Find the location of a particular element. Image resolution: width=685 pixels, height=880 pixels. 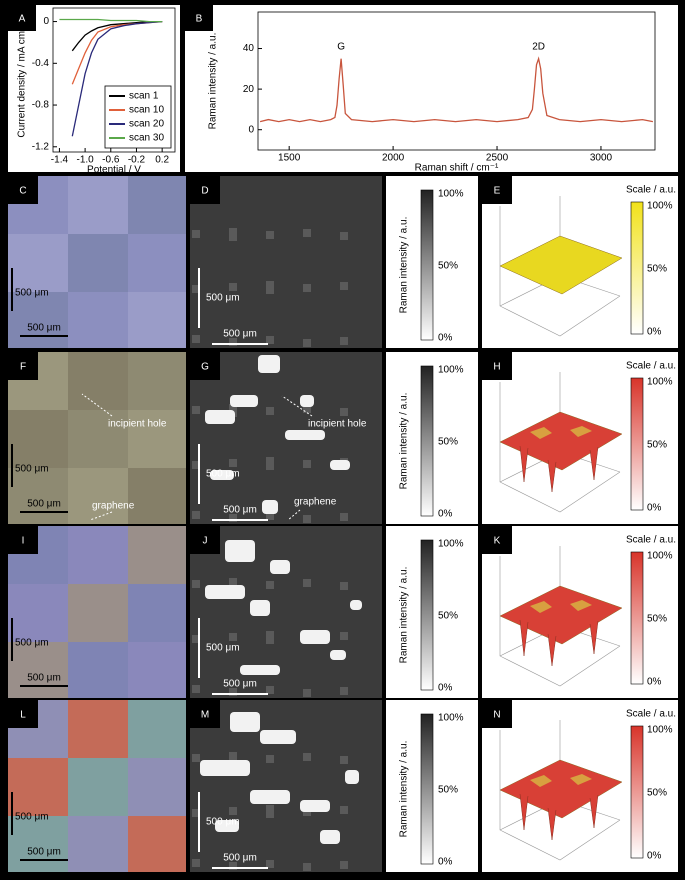

surface-spikes is located at coordinates (559, 817).